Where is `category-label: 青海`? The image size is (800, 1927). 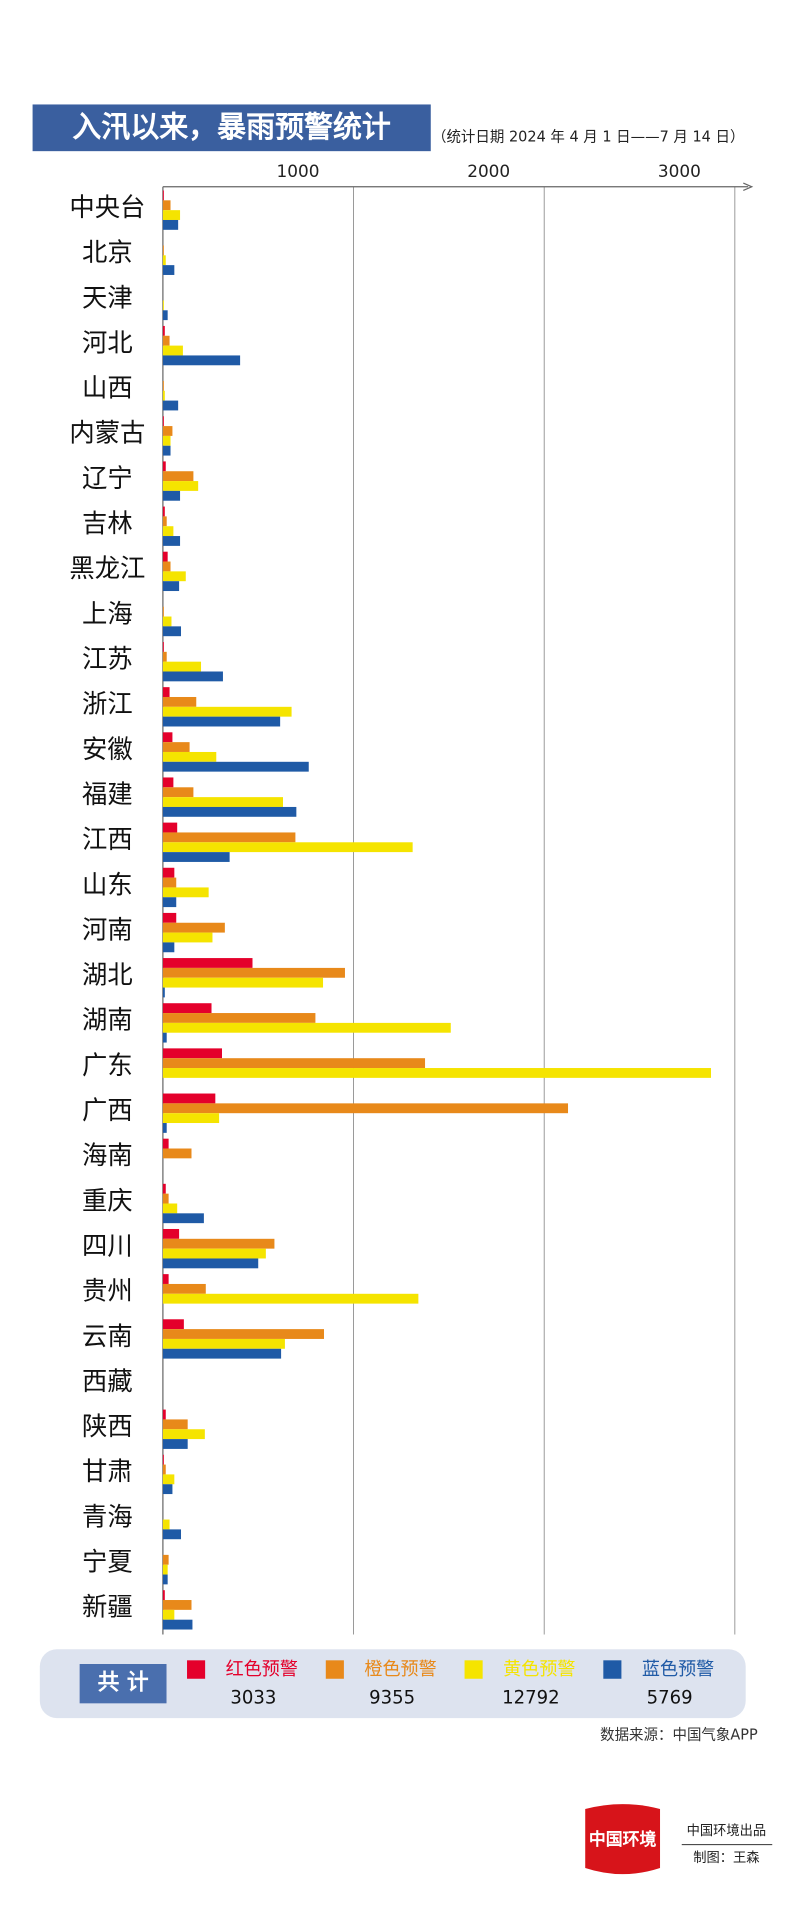 category-label: 青海 is located at coordinates (107, 1517).